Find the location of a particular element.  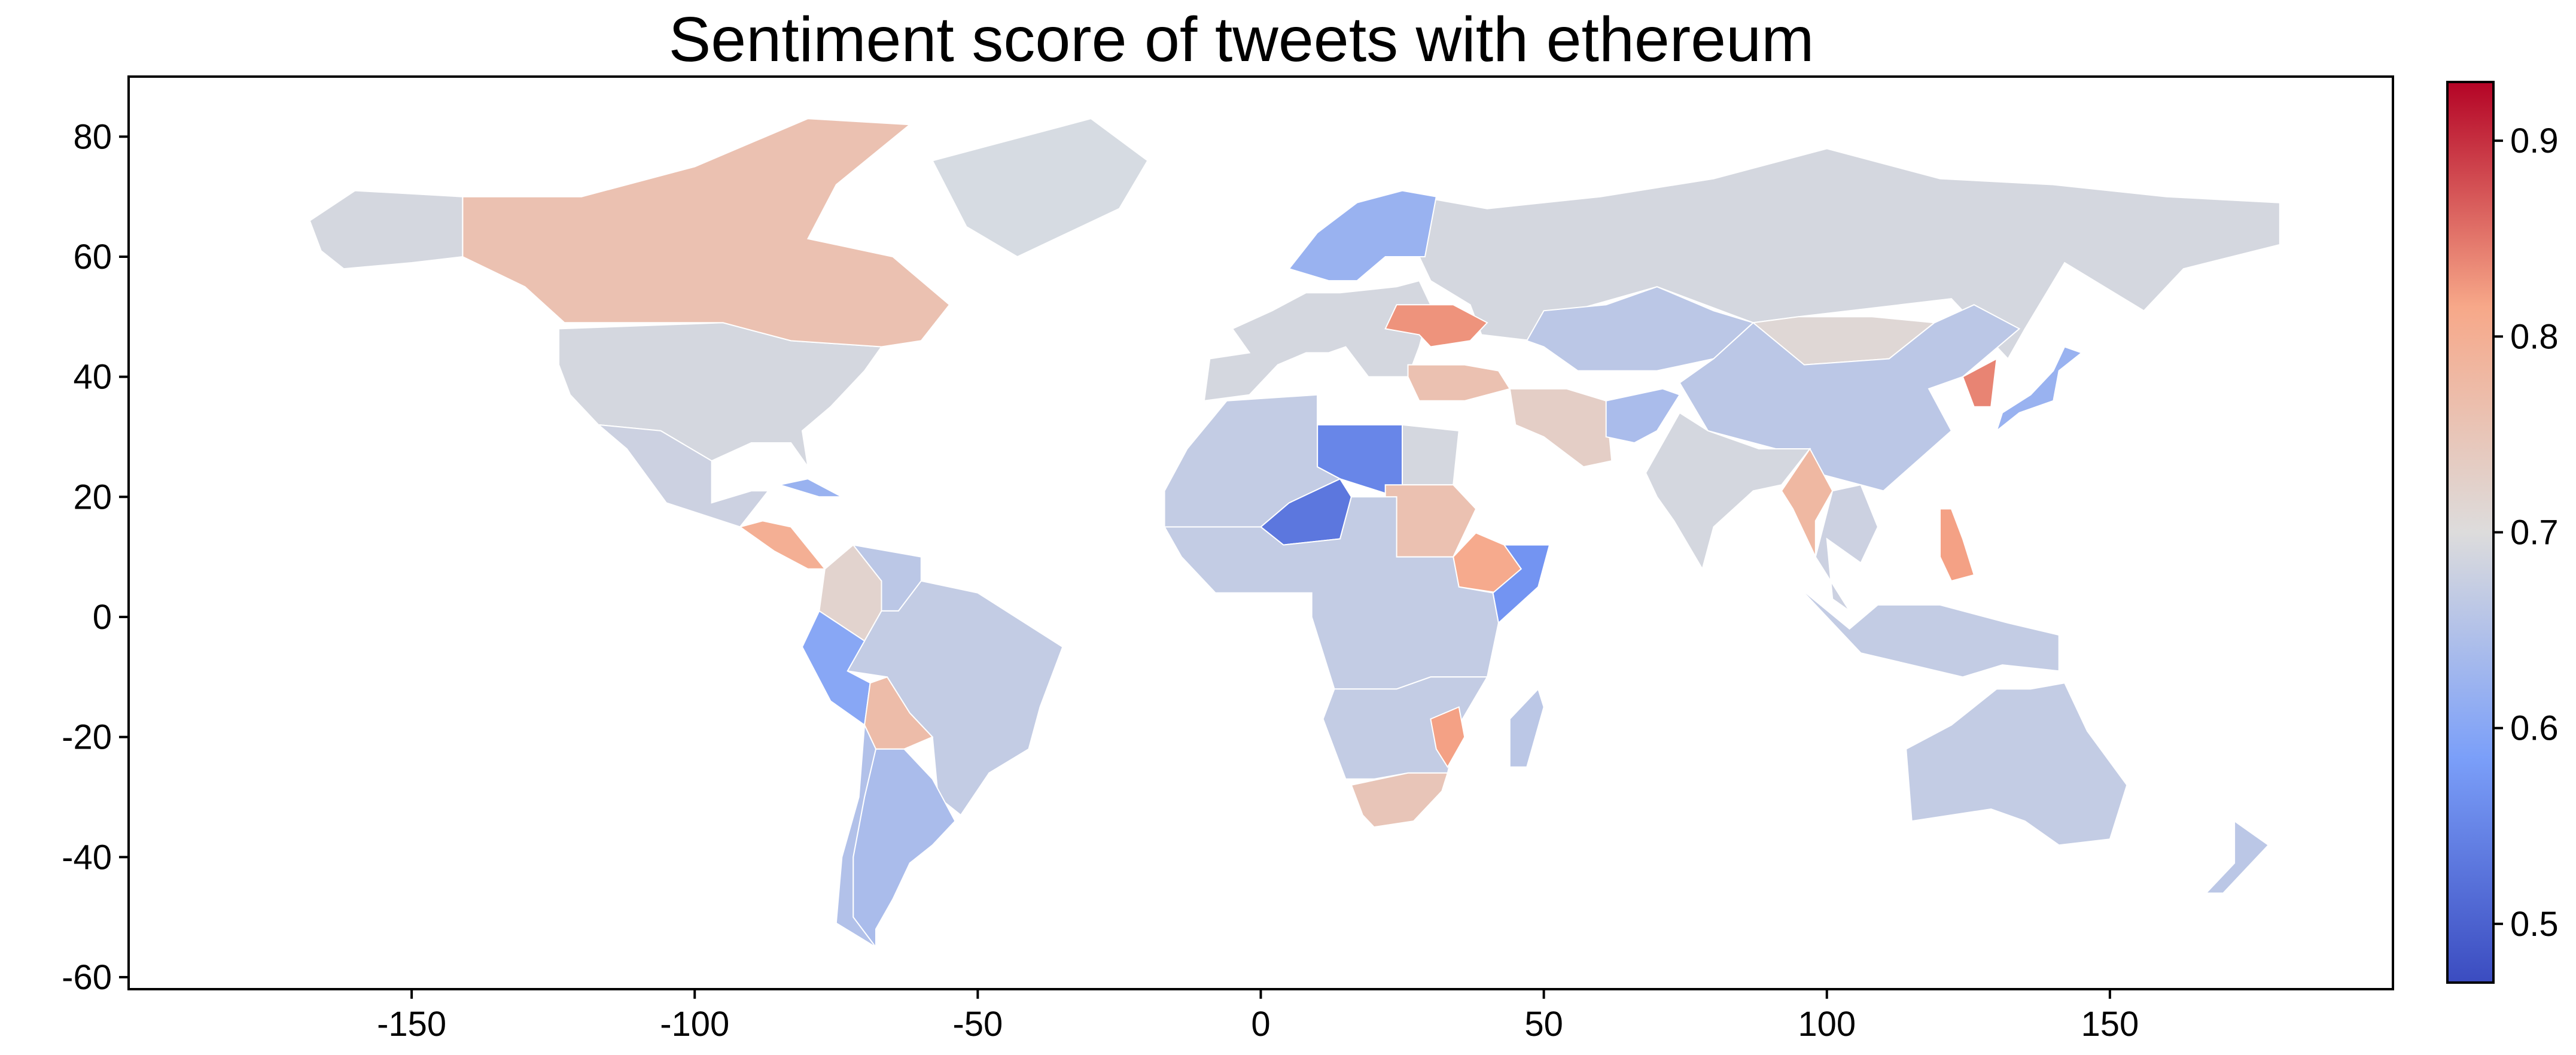

region-japan is located at coordinates (2039, 389).